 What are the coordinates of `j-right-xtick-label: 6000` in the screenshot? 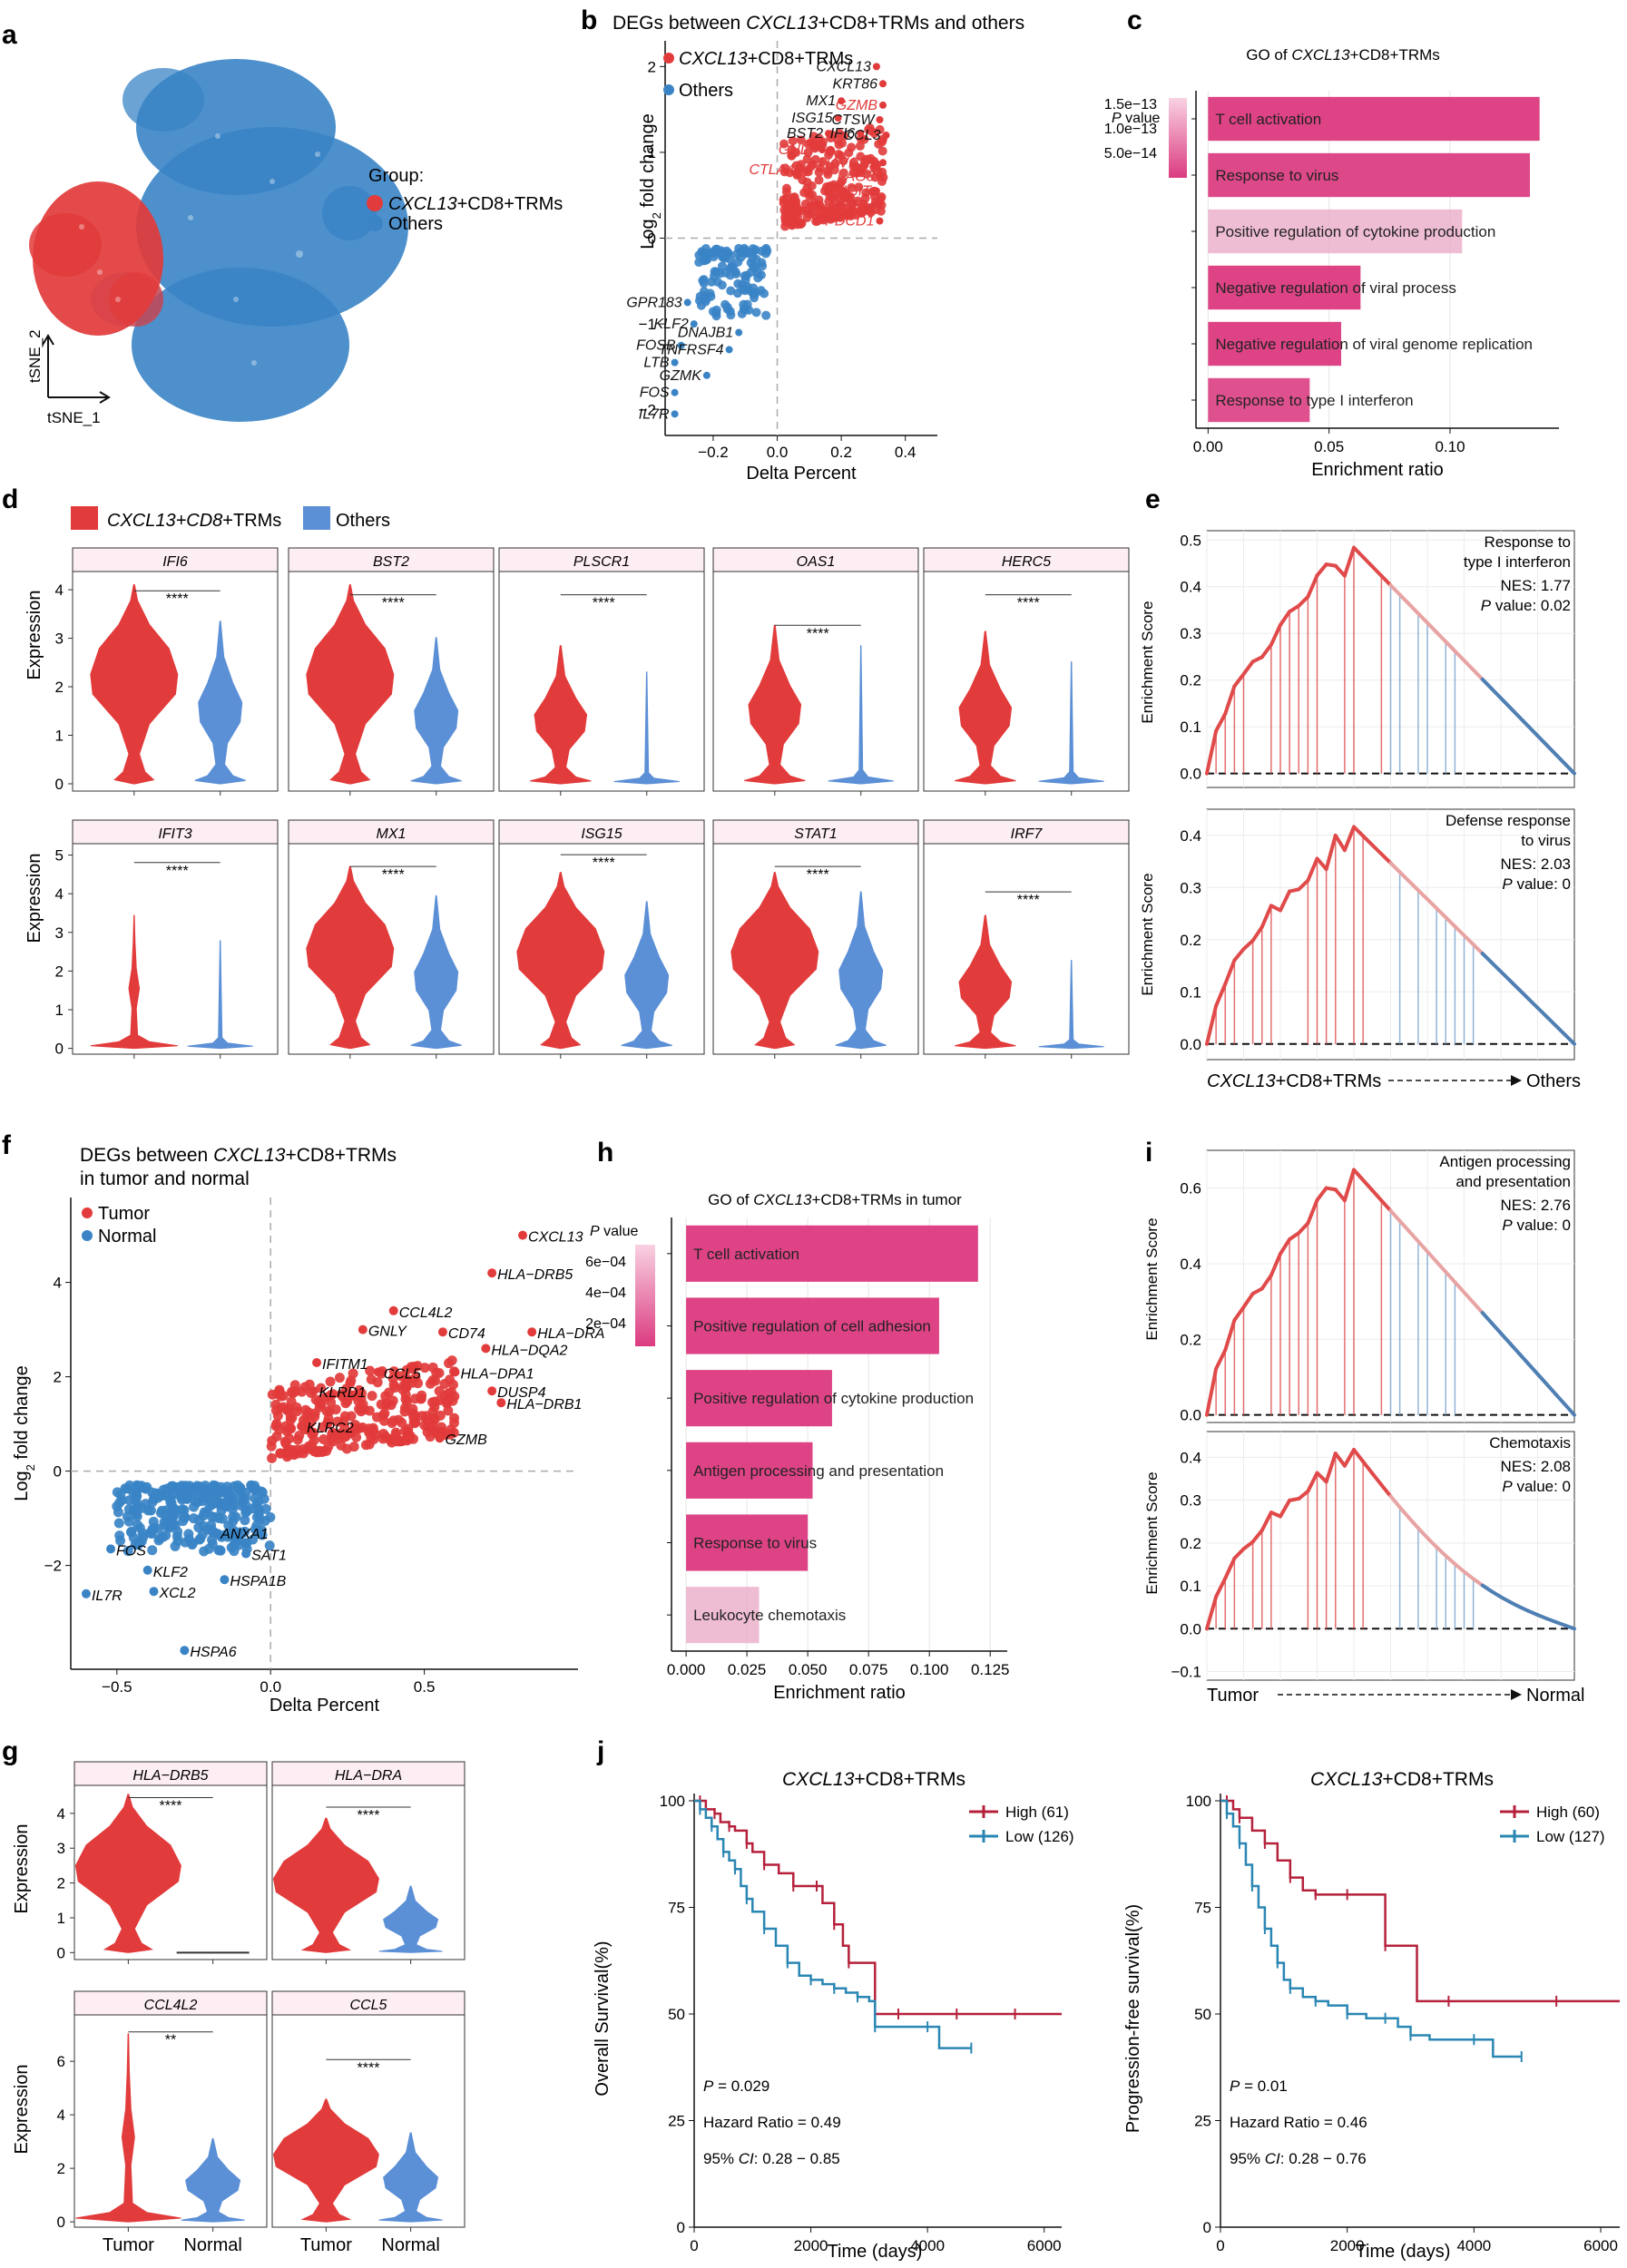 It's located at (1600, 2246).